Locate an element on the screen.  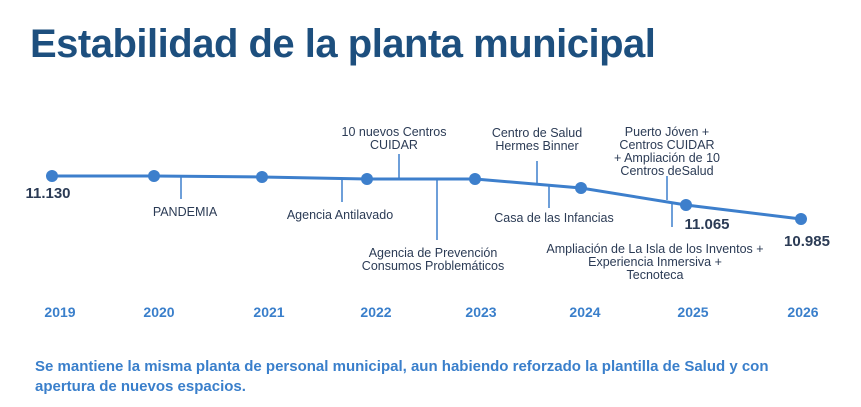
point-2021 is located at coordinates (262, 177).